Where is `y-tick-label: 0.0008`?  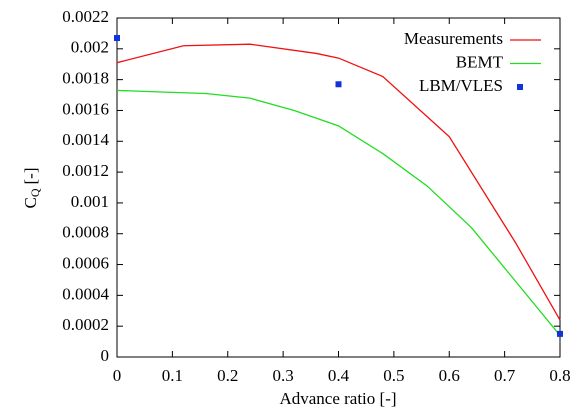
y-tick-label: 0.0008 is located at coordinates (85, 232).